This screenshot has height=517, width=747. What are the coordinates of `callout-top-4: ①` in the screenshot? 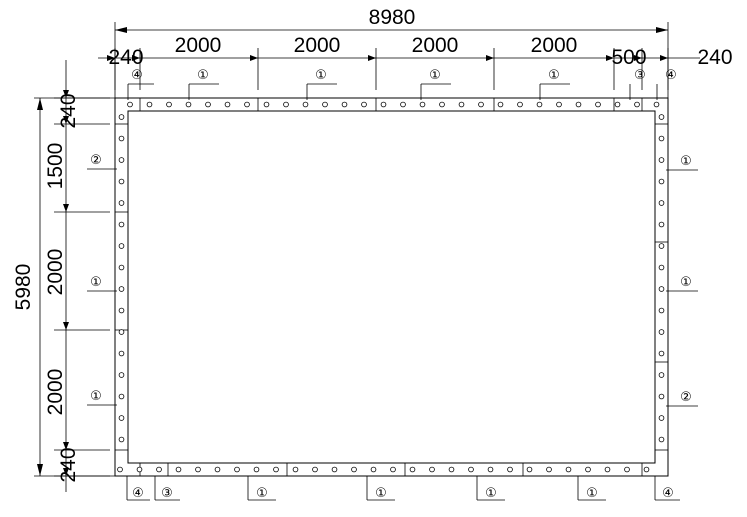 It's located at (435, 75).